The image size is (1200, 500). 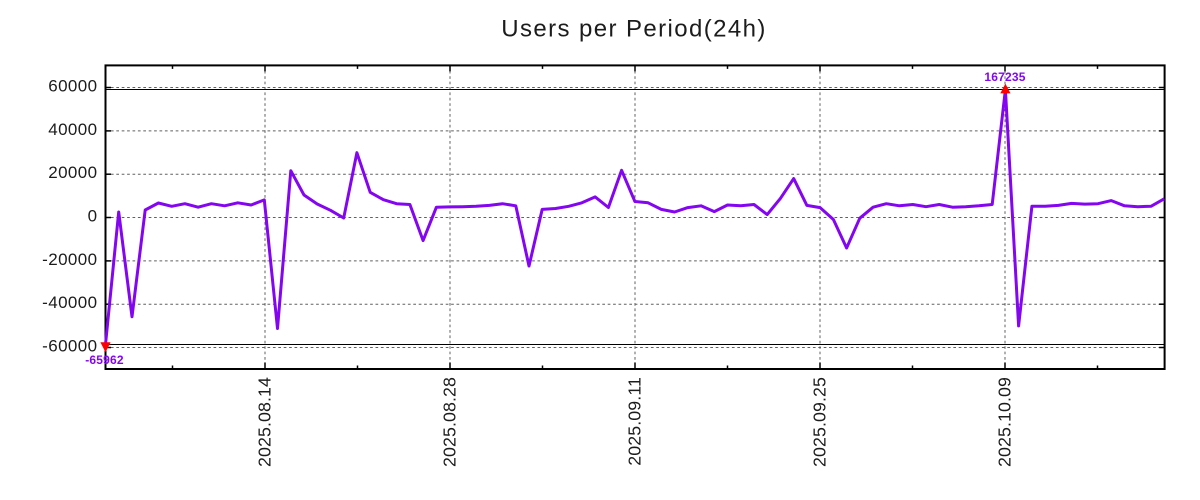 I want to click on svg-text: 167235, so click(x=1004, y=77).